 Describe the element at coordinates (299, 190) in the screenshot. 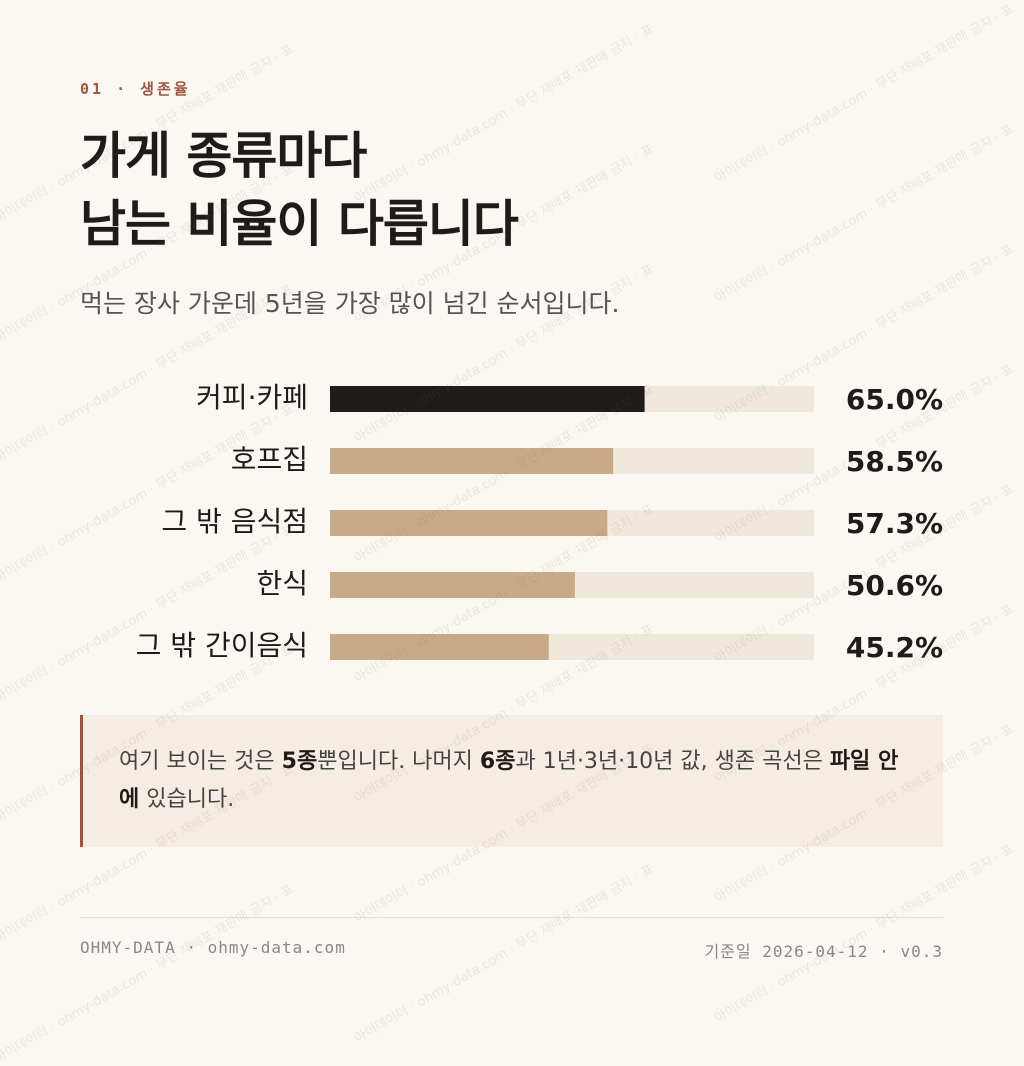

I see `title: 가게 종류마다 남는 비율이 다릅니다` at that location.